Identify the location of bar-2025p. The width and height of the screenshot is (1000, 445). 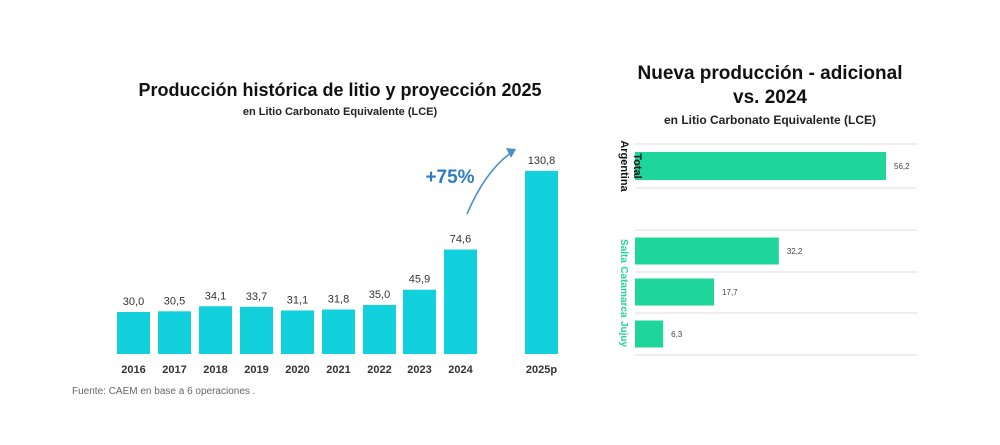
(541, 262).